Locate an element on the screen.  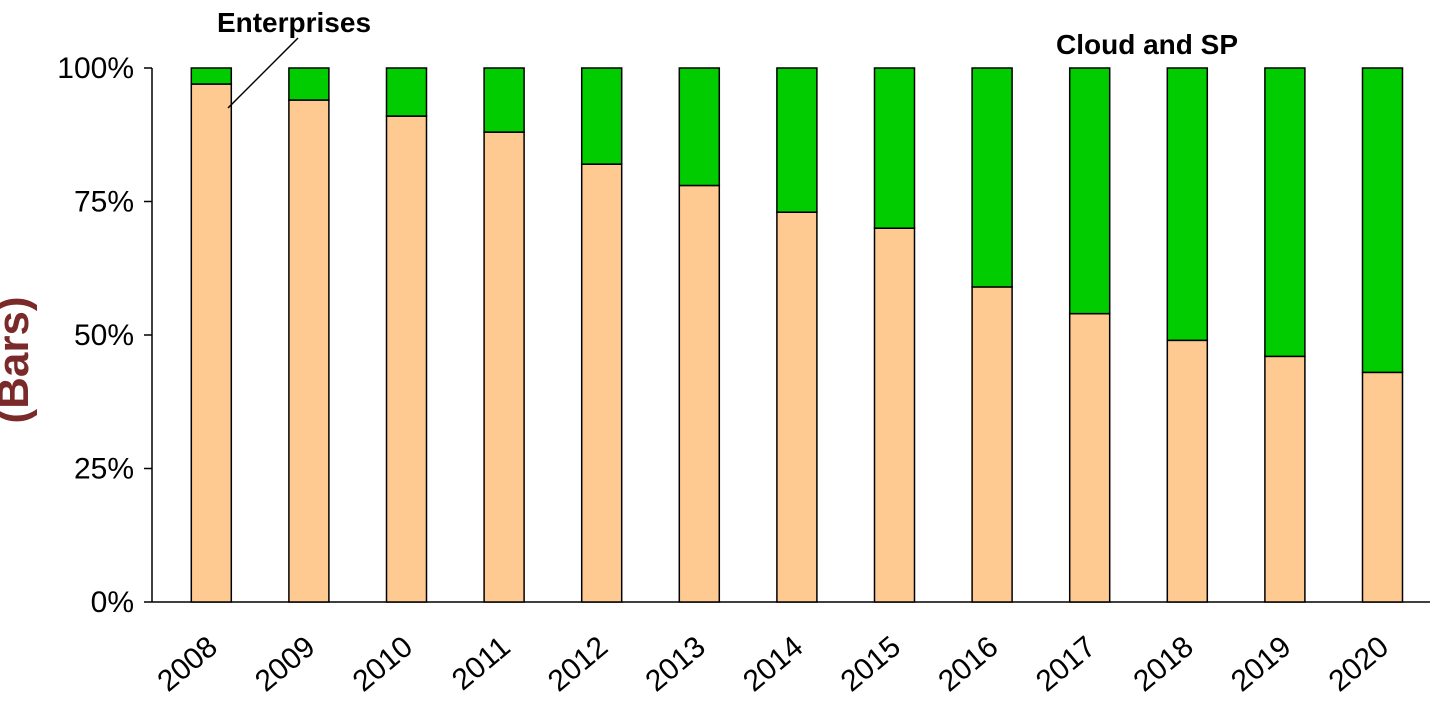
y-axis-label-text: (Bars) is located at coordinates (19, 359).